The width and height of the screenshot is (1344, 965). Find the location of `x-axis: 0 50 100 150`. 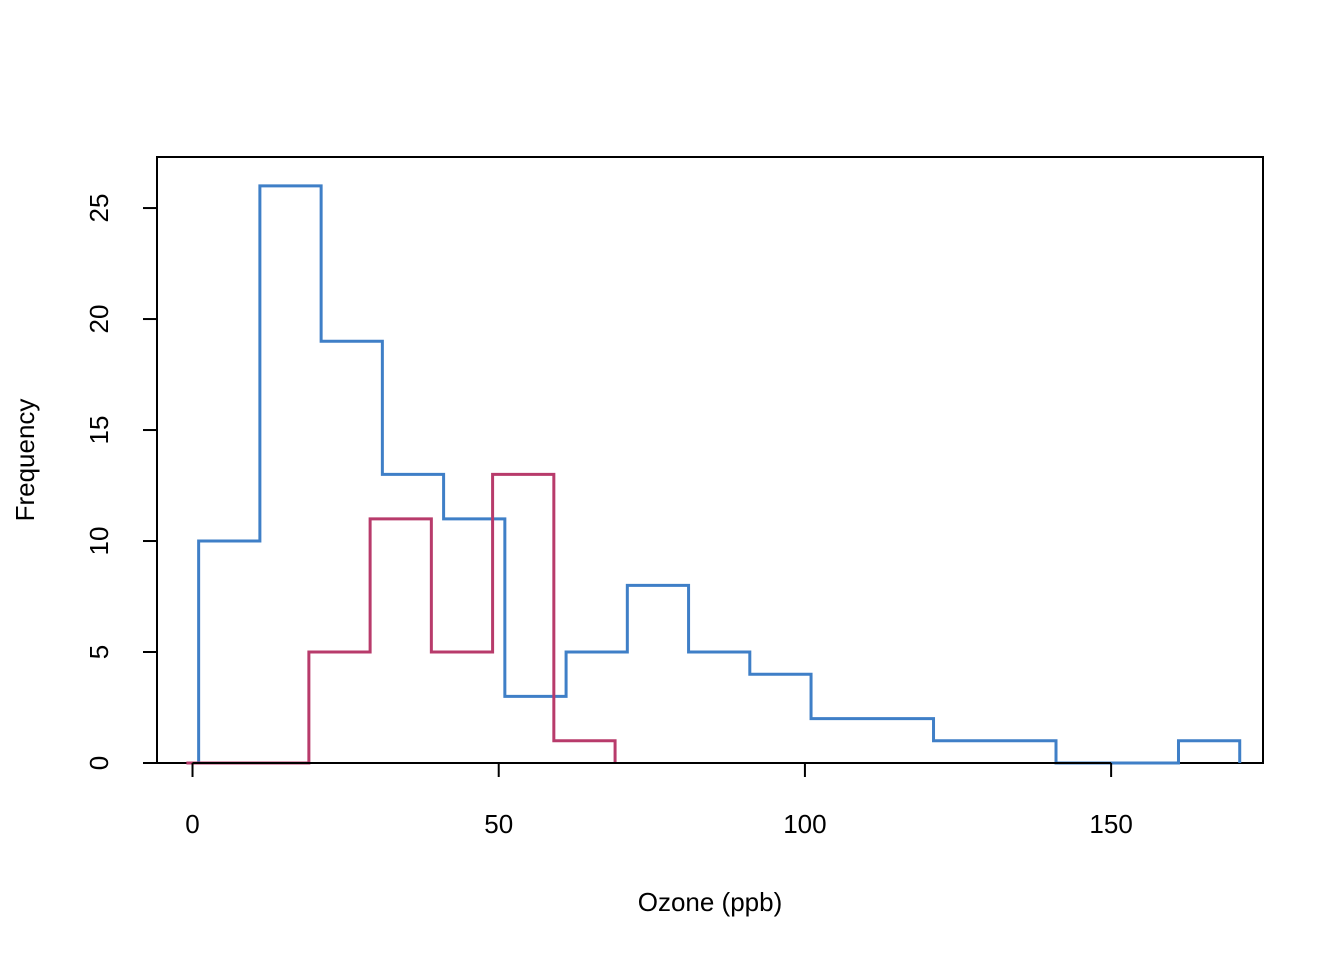

x-axis: 0 50 100 150 is located at coordinates (659, 800).